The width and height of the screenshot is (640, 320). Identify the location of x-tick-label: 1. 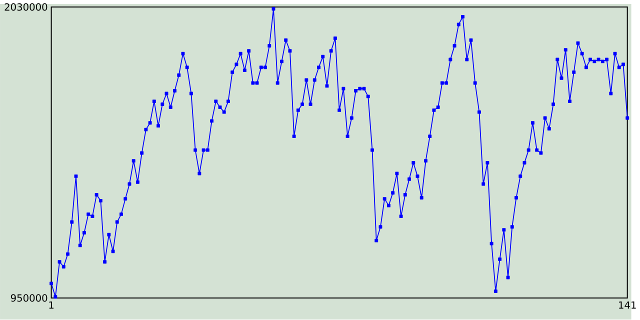
(51, 305).